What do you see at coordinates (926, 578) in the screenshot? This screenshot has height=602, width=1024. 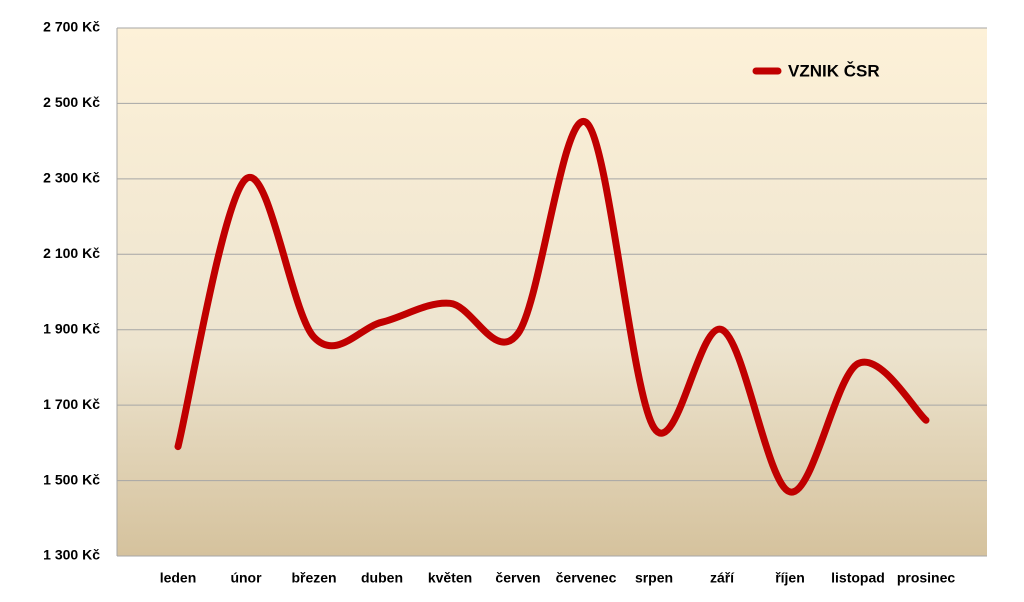 I see `x-tick-label: prosinec` at bounding box center [926, 578].